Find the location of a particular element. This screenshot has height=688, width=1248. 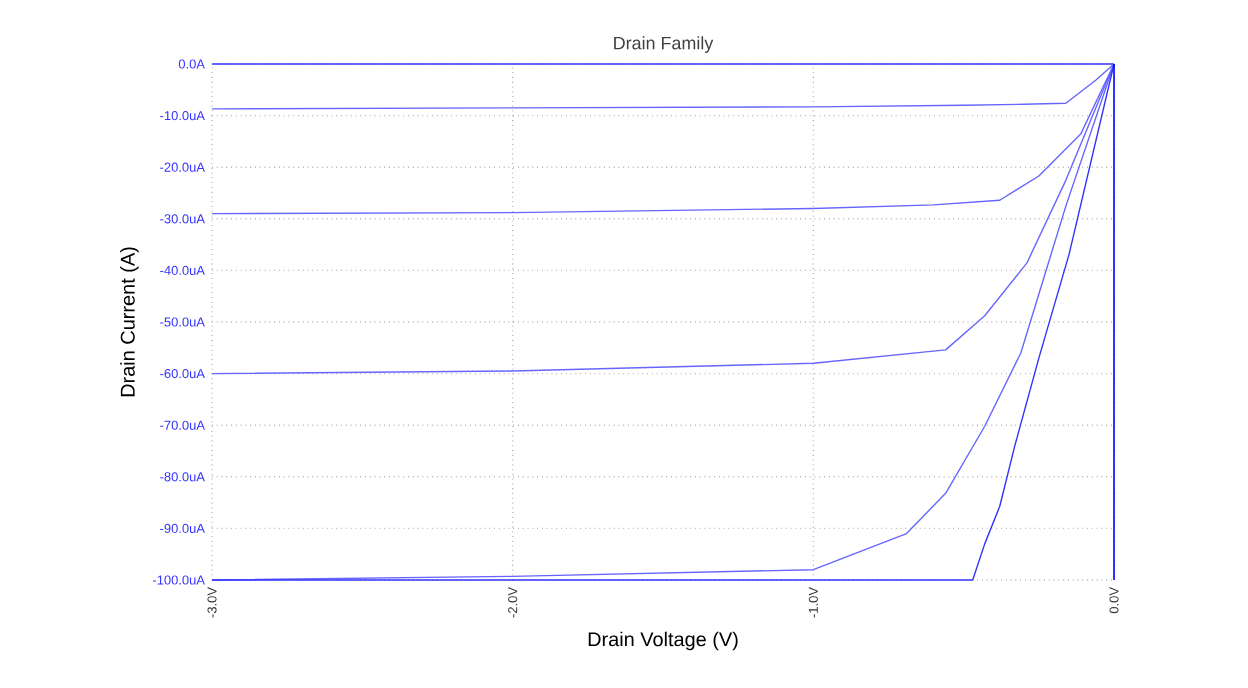

chart-title: Drain Family is located at coordinates (664, 44).